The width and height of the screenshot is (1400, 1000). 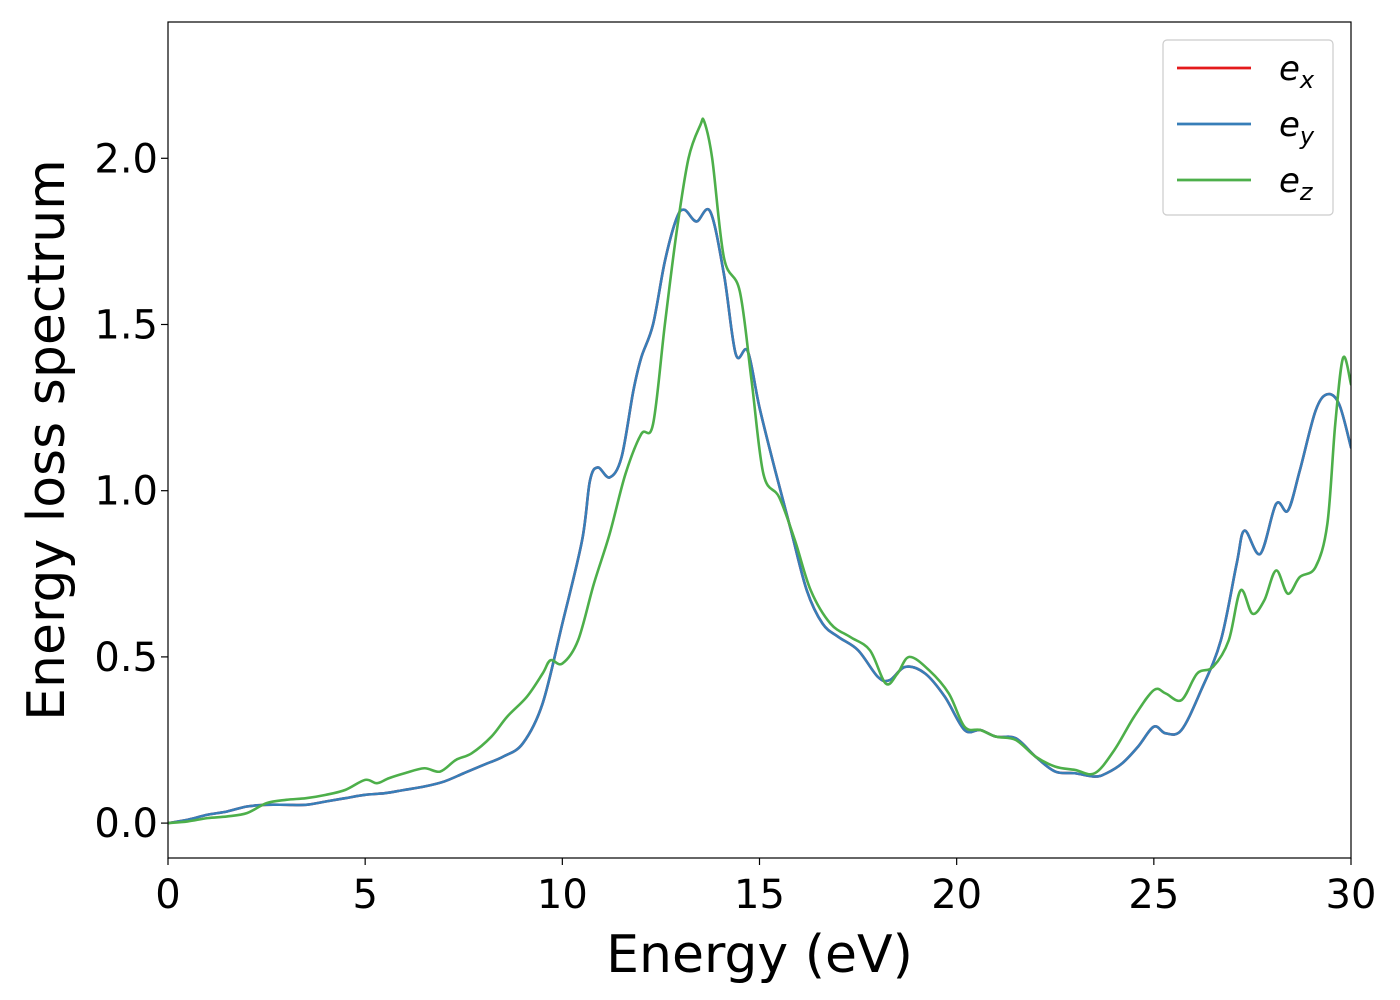 I want to click on y-axis: 0.0 0.5 1.0 1.5 2.0, so click(x=131, y=491).